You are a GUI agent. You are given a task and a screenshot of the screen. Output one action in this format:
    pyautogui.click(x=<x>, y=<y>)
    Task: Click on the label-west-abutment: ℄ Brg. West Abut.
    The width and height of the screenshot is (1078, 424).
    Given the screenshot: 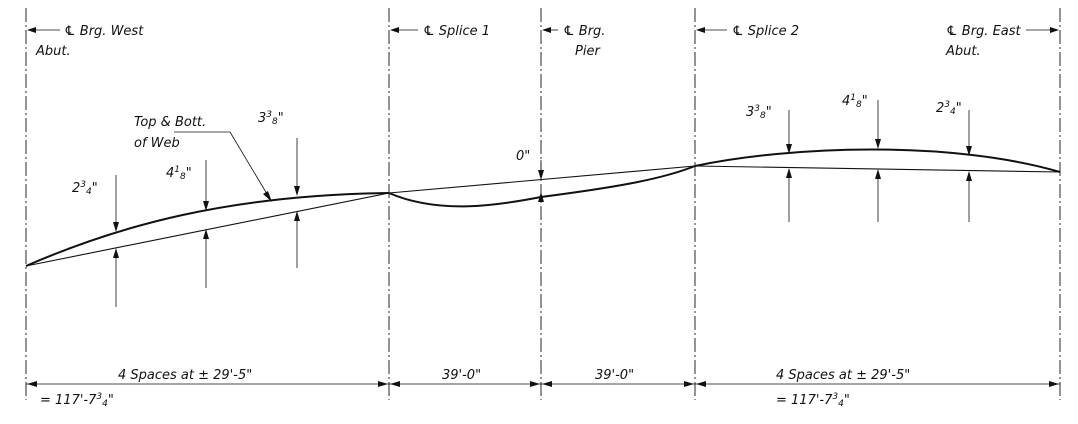 What is the action you would take?
    pyautogui.click(x=85, y=41)
    